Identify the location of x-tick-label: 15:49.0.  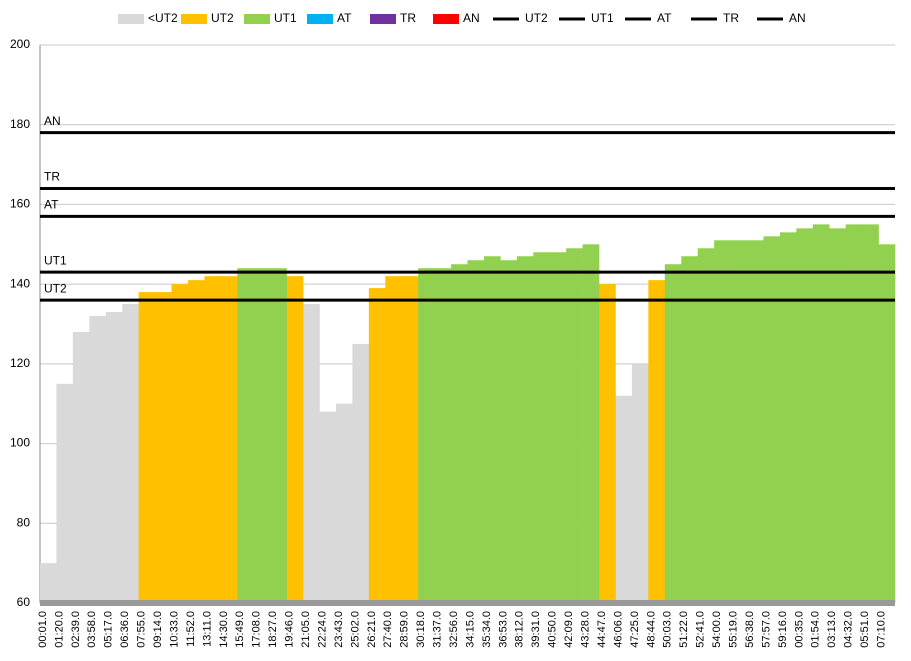
(240, 629).